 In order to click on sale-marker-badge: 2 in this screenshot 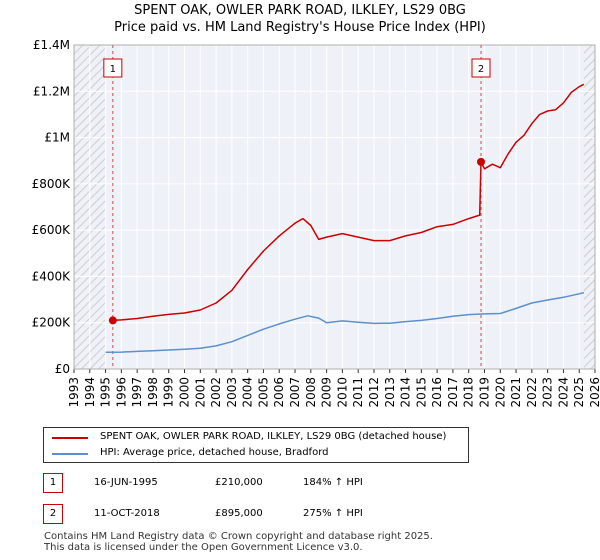, I will do `click(481, 68)`.